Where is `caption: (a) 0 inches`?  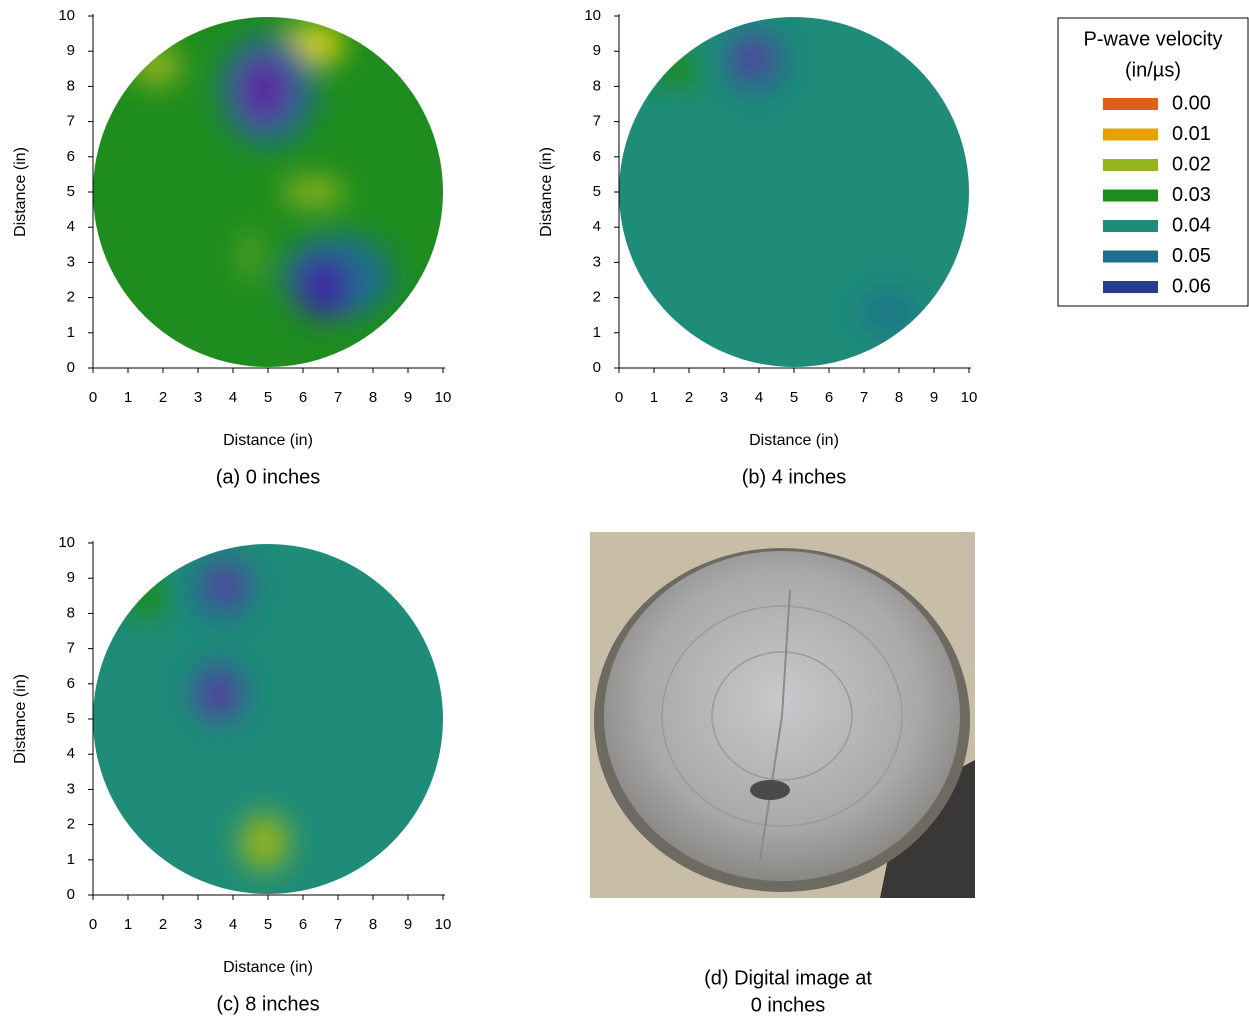
caption: (a) 0 inches is located at coordinates (268, 477).